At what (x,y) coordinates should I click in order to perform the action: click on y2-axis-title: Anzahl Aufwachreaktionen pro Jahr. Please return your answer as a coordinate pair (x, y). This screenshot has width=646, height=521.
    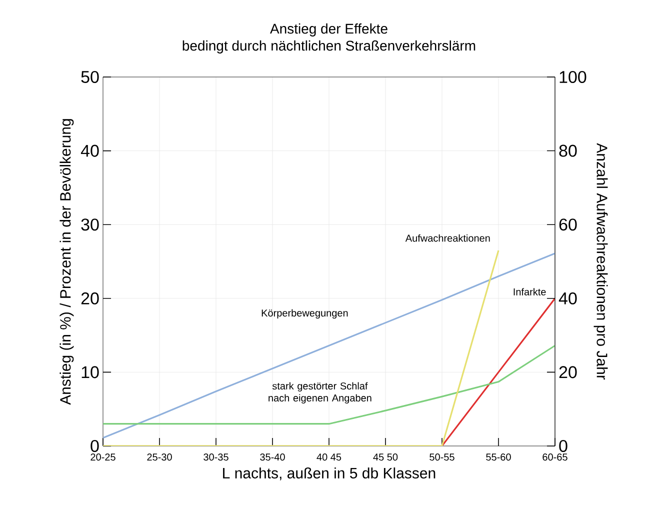
    Looking at the image, I should click on (601, 261).